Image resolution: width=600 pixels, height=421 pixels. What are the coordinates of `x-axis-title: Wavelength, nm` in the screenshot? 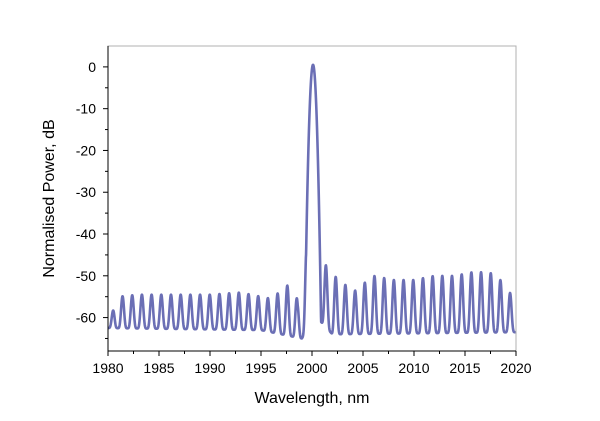 It's located at (311, 398).